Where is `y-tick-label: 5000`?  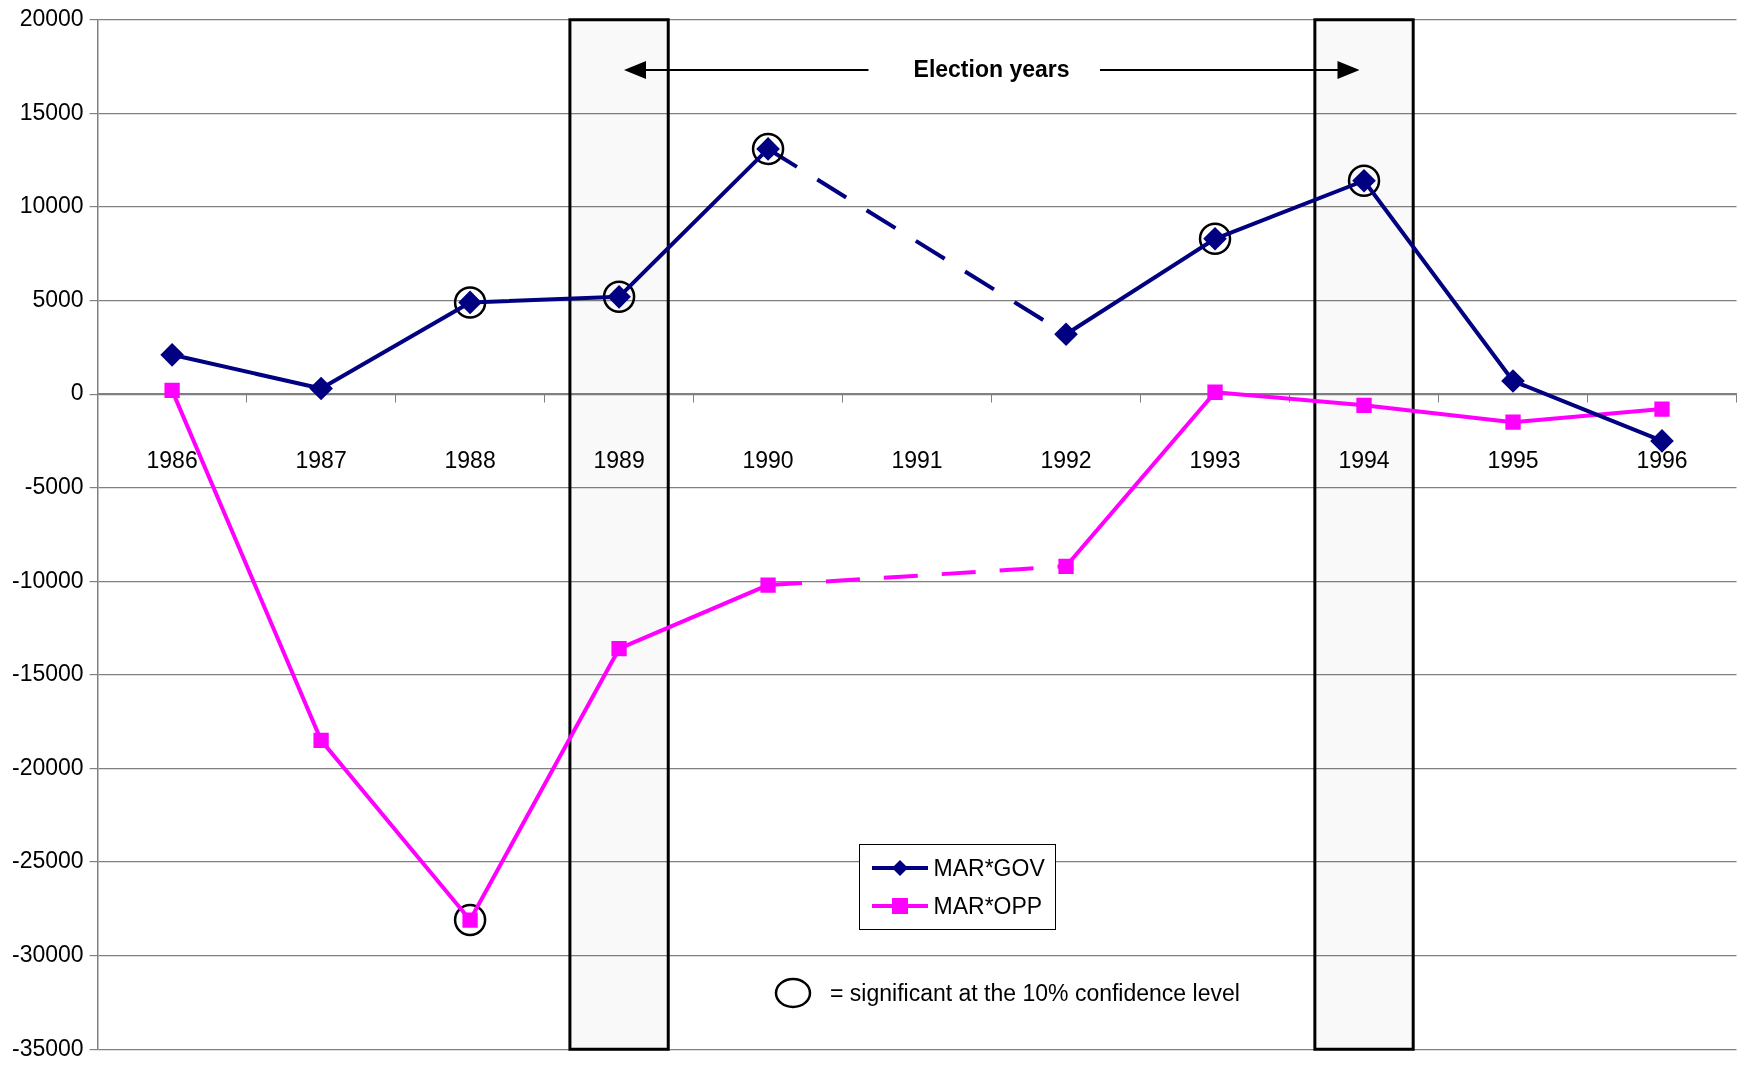 y-tick-label: 5000 is located at coordinates (58, 298).